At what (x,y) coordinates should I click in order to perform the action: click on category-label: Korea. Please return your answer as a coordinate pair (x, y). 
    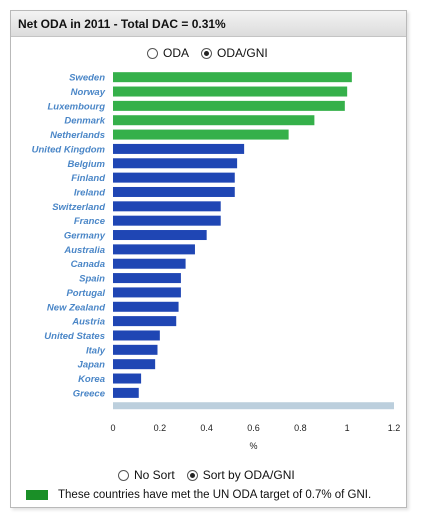
    Looking at the image, I should click on (91, 379).